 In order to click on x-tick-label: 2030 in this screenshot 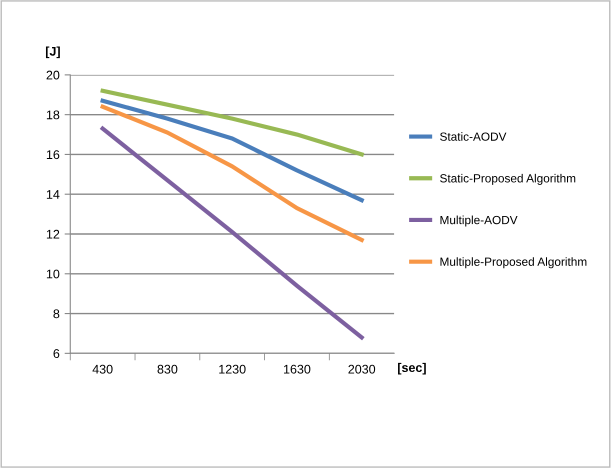, I will do `click(362, 369)`.